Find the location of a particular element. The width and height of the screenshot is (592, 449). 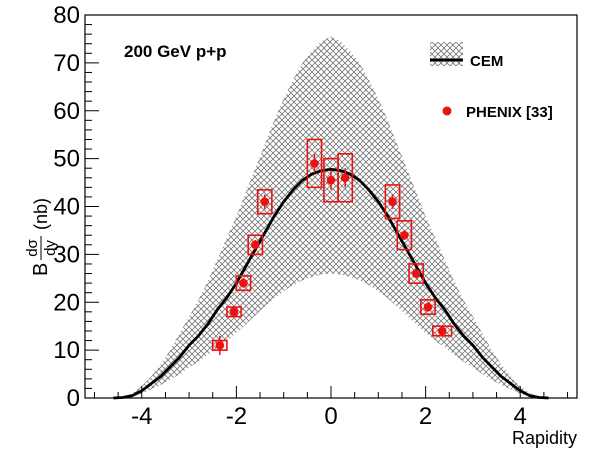

y-axis-label-denominator: dy is located at coordinates (50, 248).